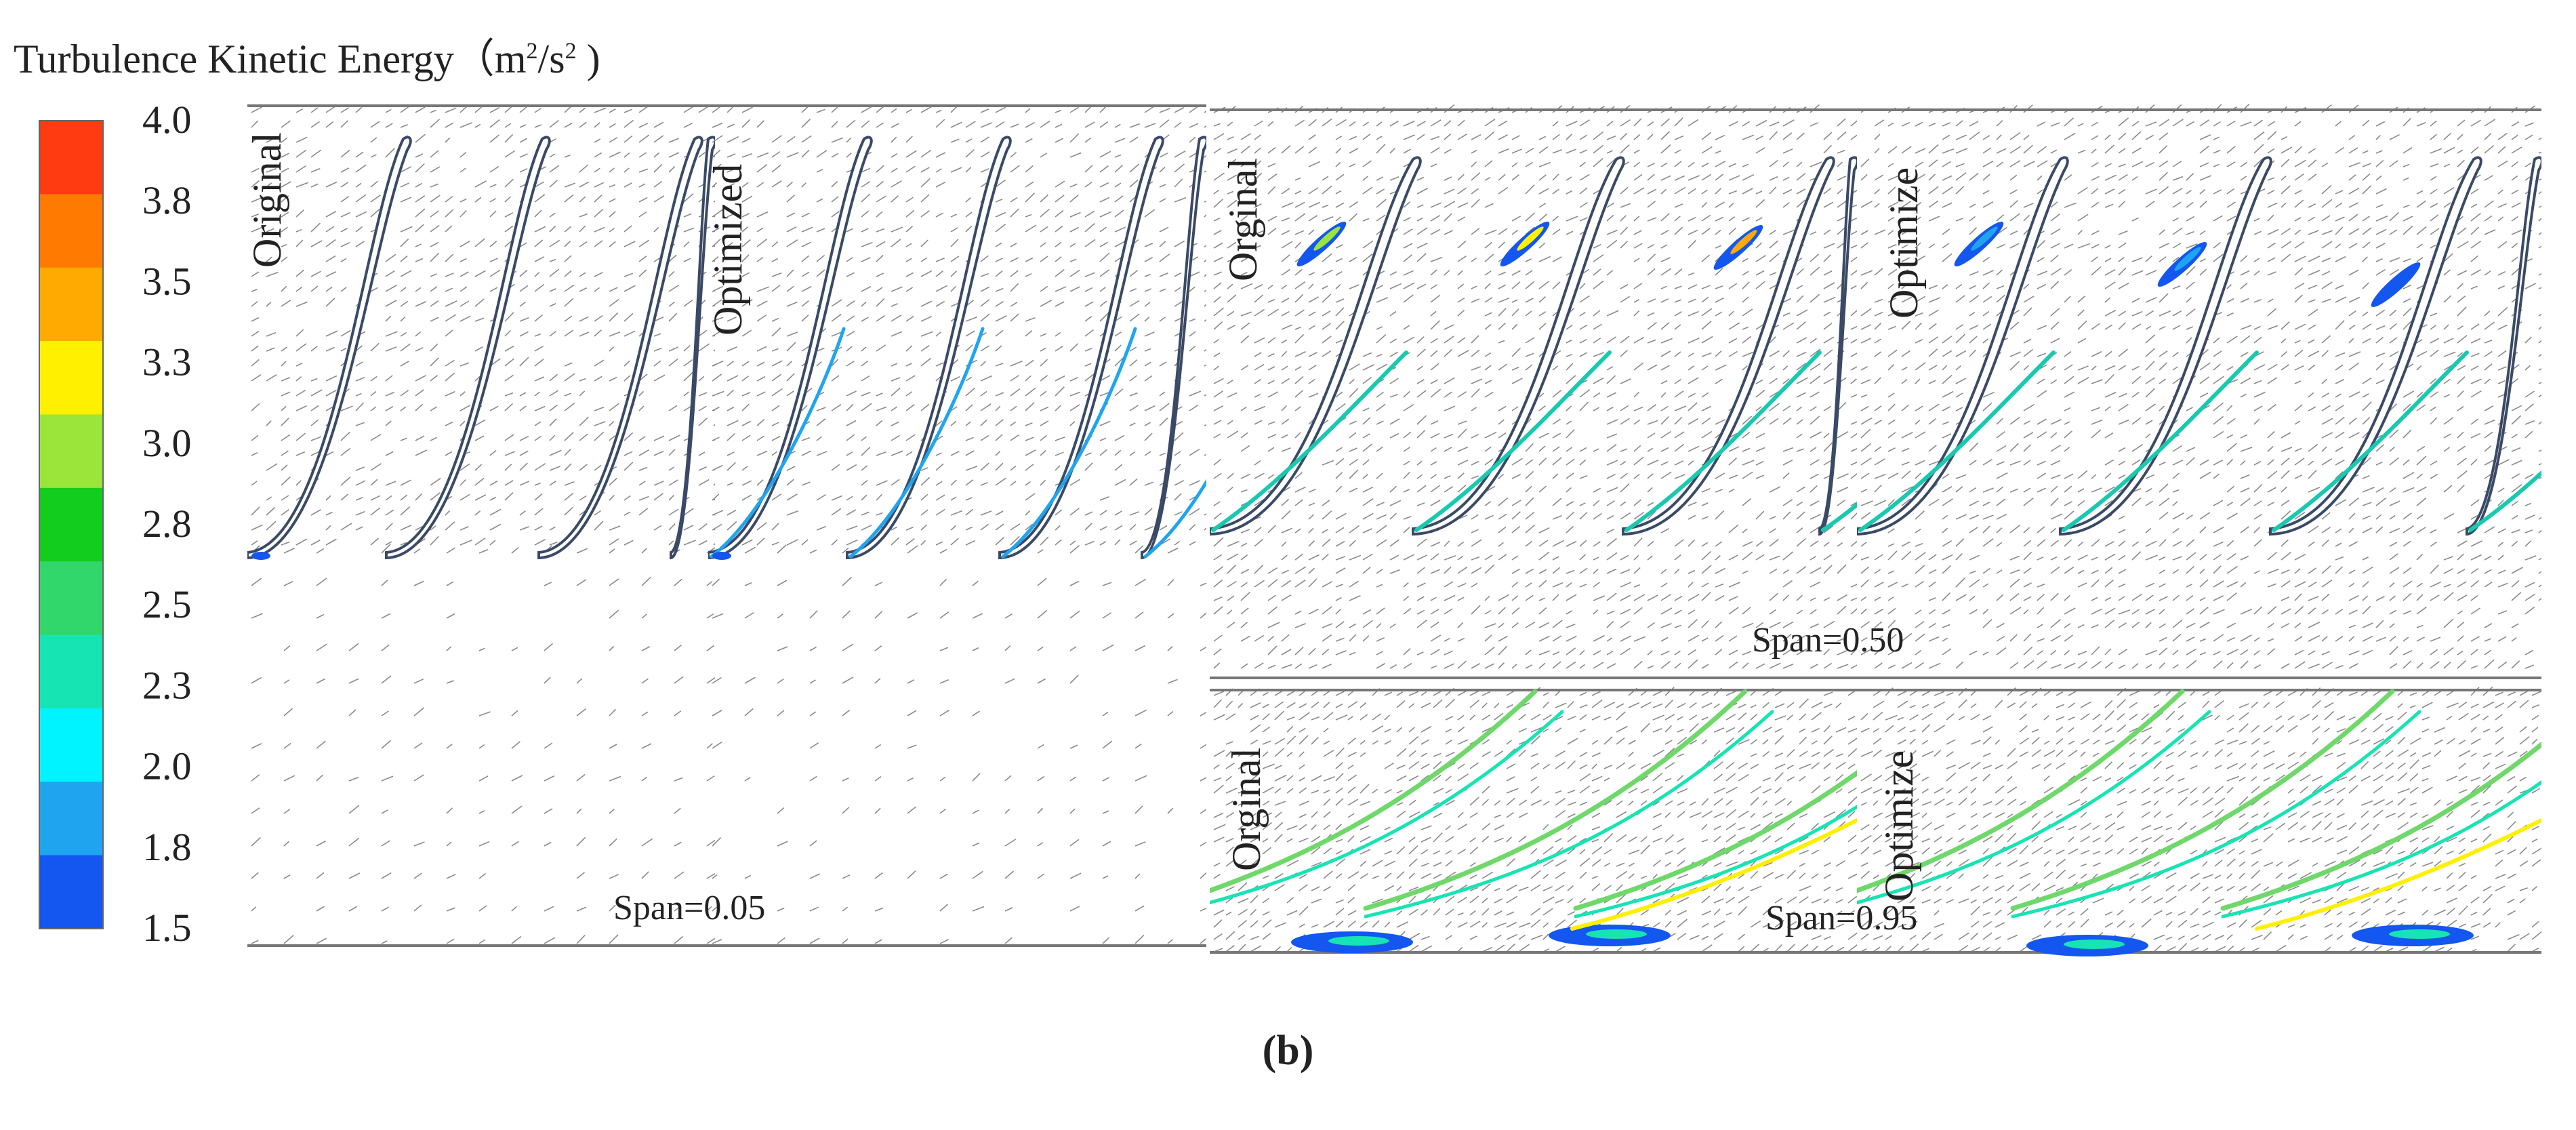 The width and height of the screenshot is (2576, 1130). I want to click on span-label-095: Span=0.95, so click(1842, 918).